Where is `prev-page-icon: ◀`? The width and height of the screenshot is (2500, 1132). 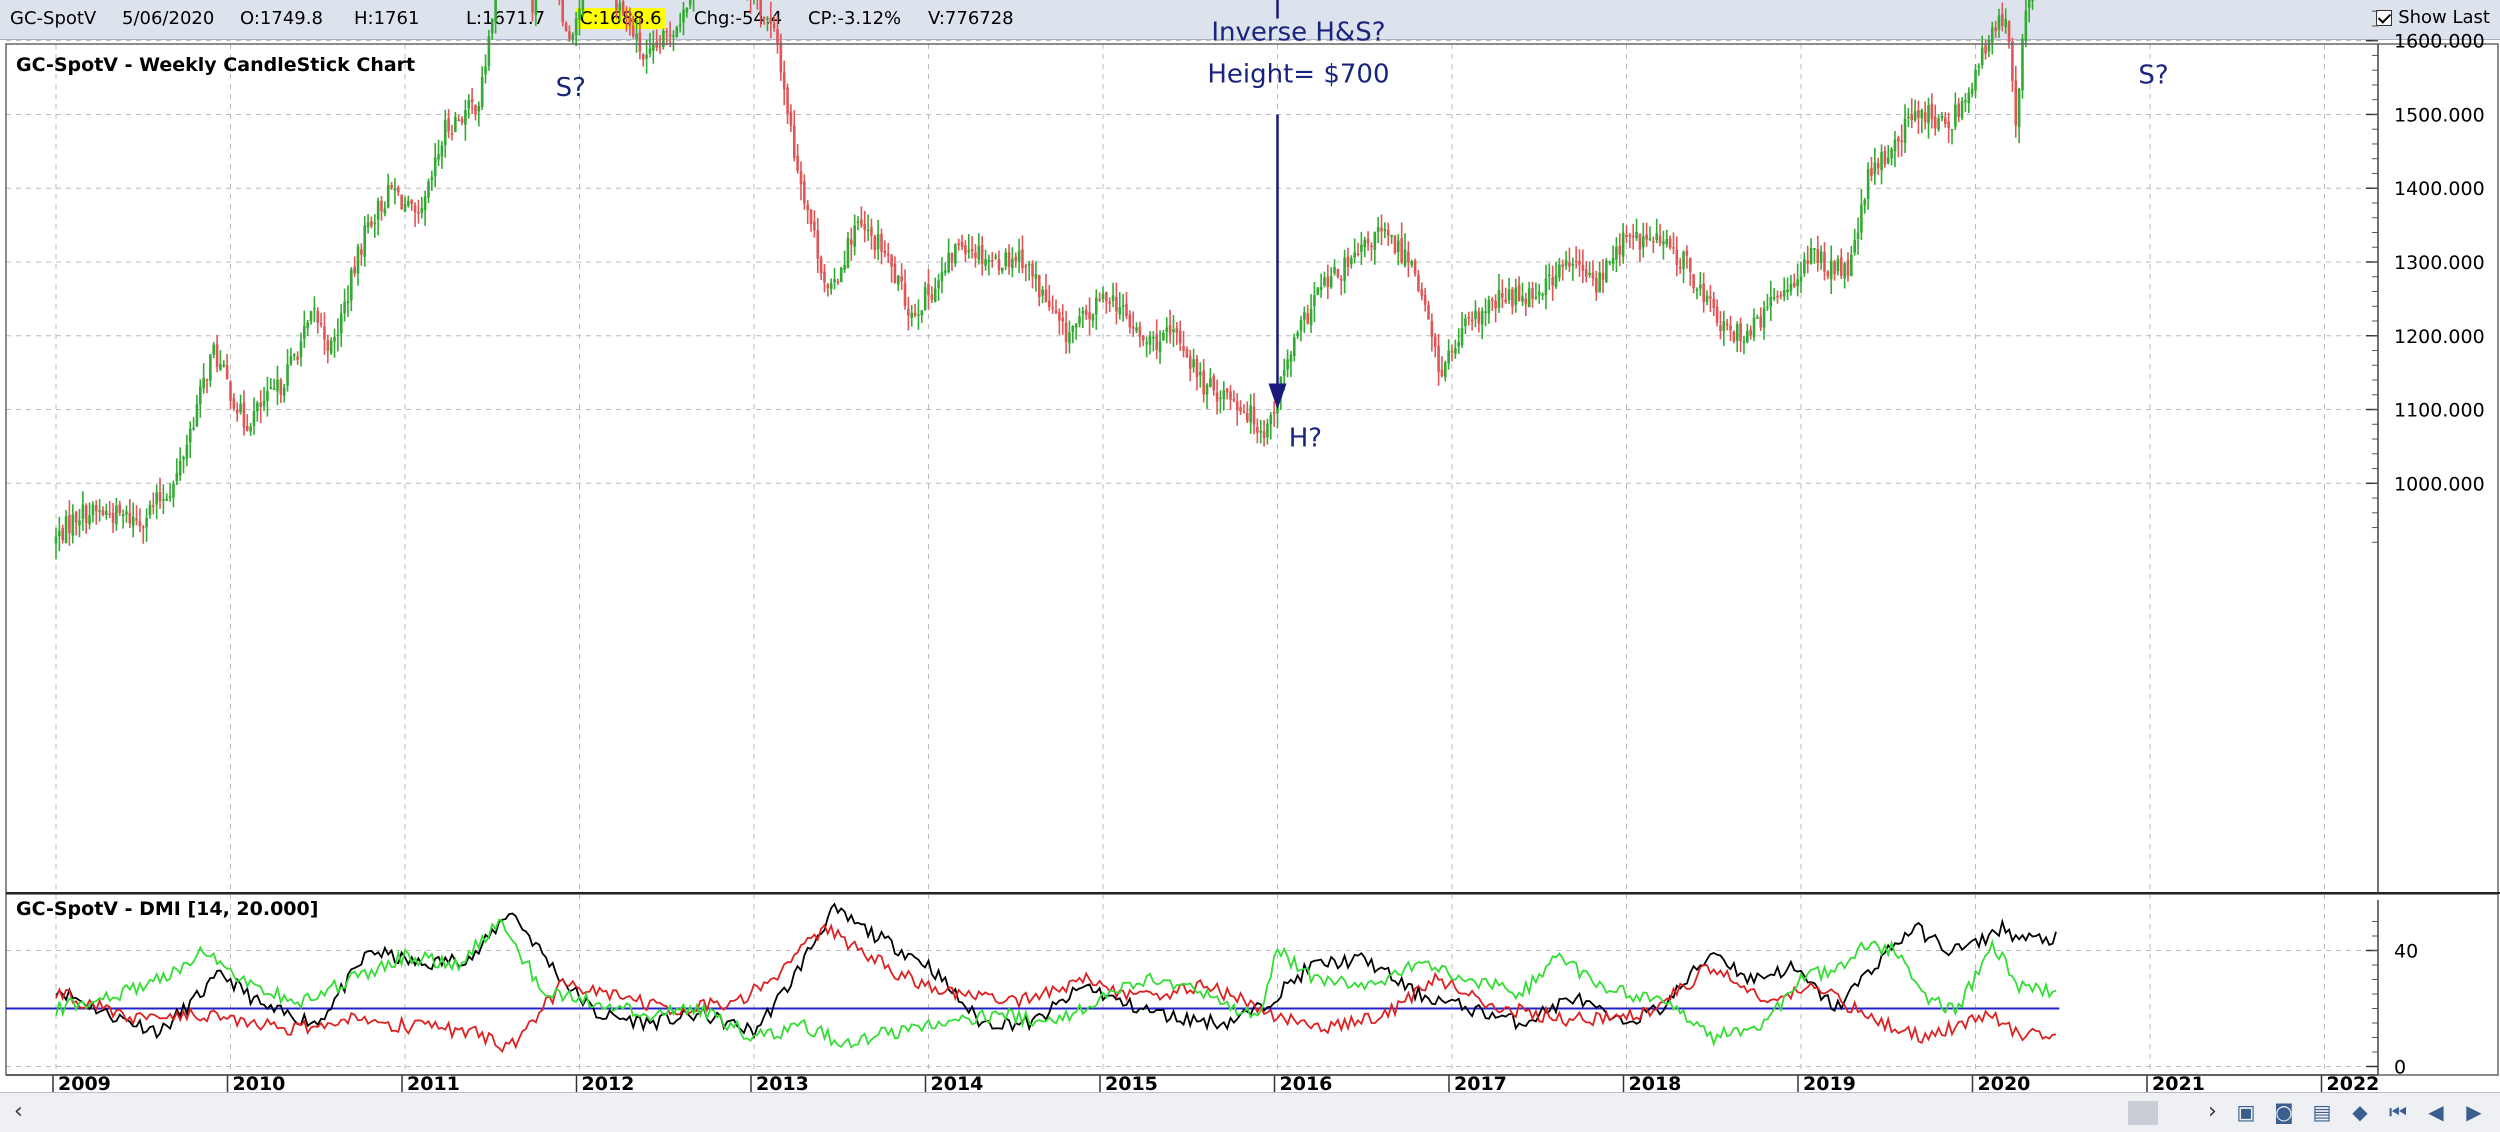
prev-page-icon: ◀ is located at coordinates (2436, 1112).